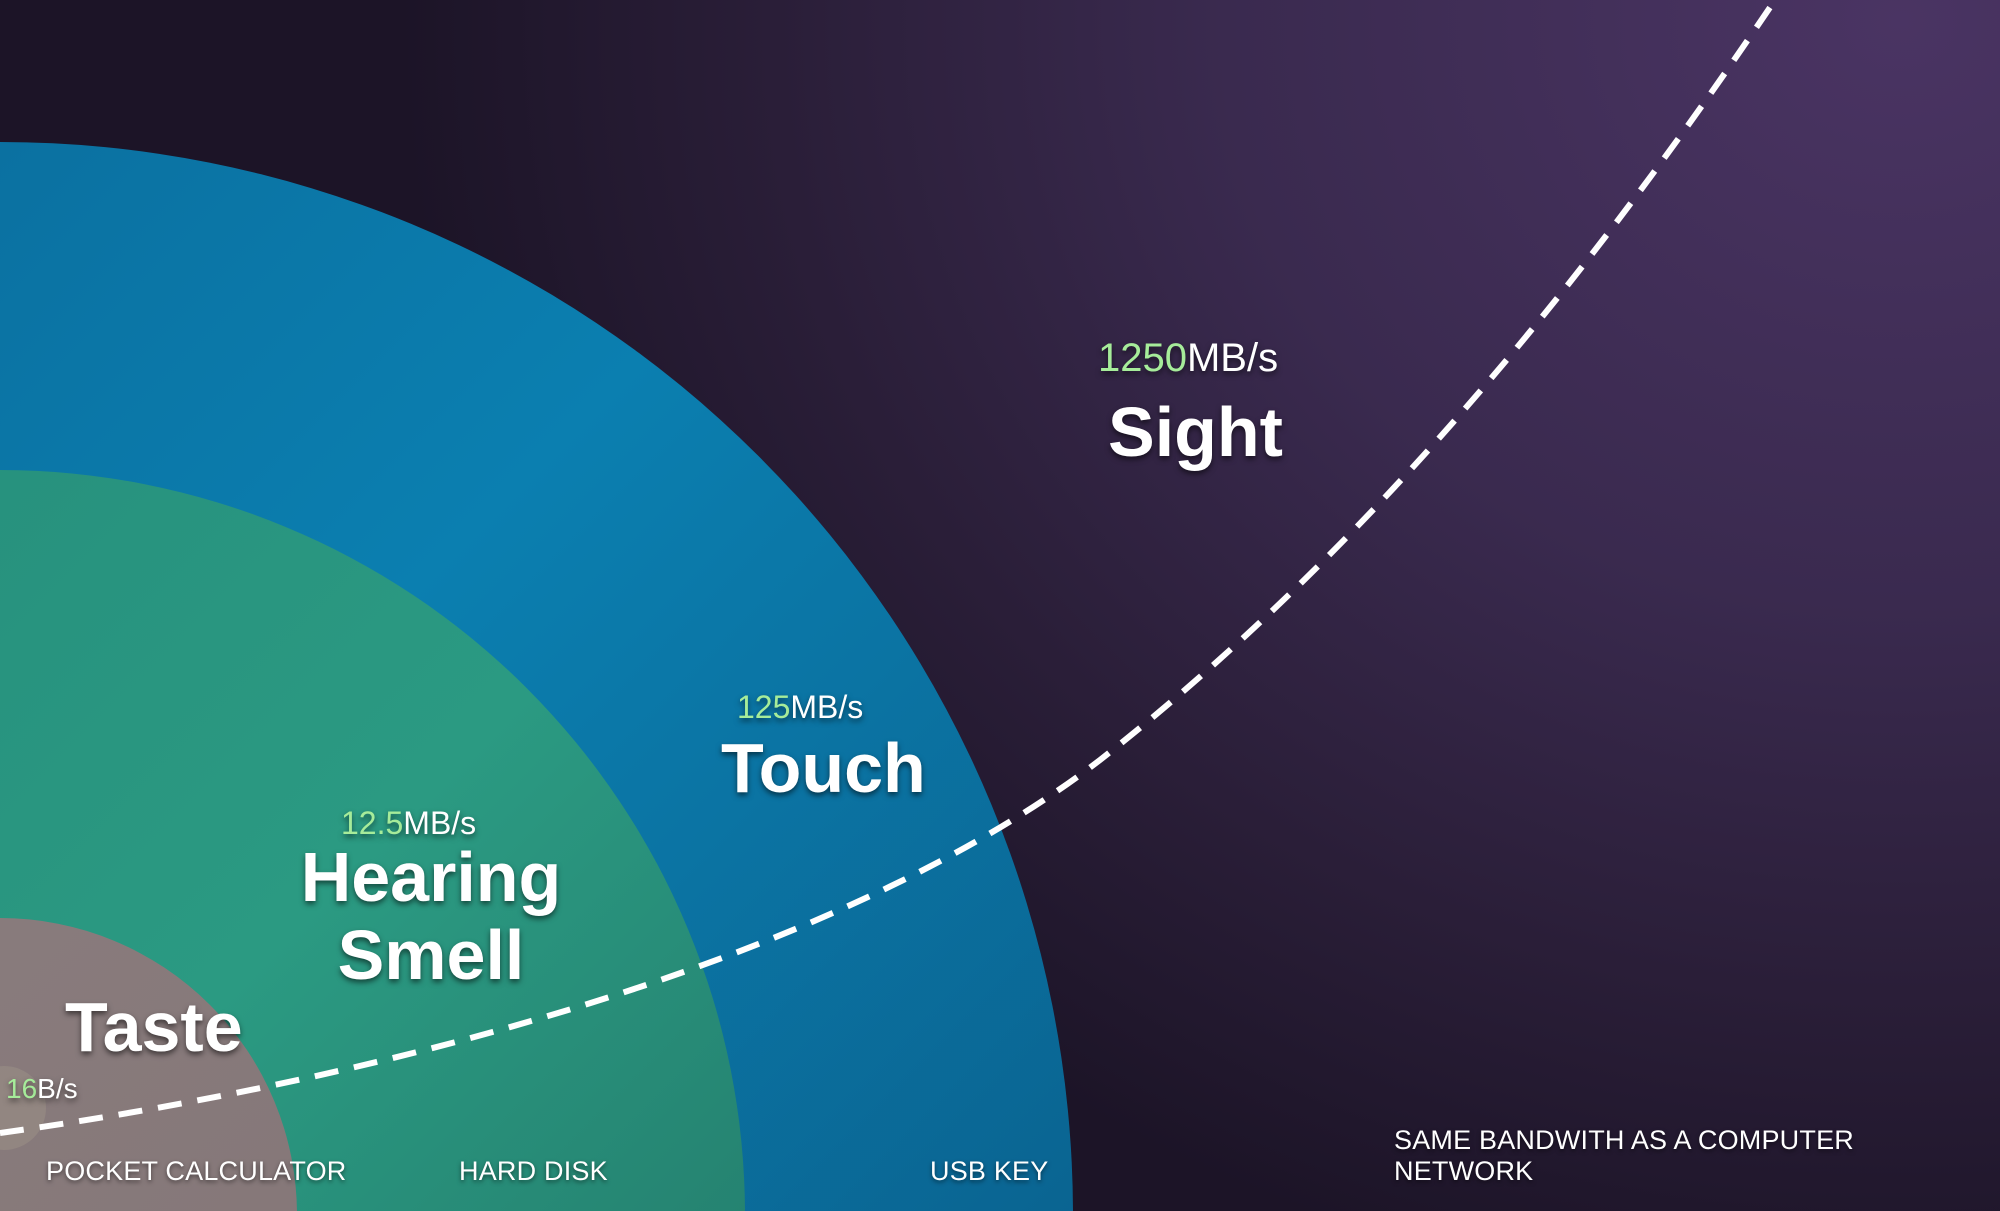 Image resolution: width=2000 pixels, height=1211 pixels. I want to click on taste-rate: 16B/s, so click(42, 1089).